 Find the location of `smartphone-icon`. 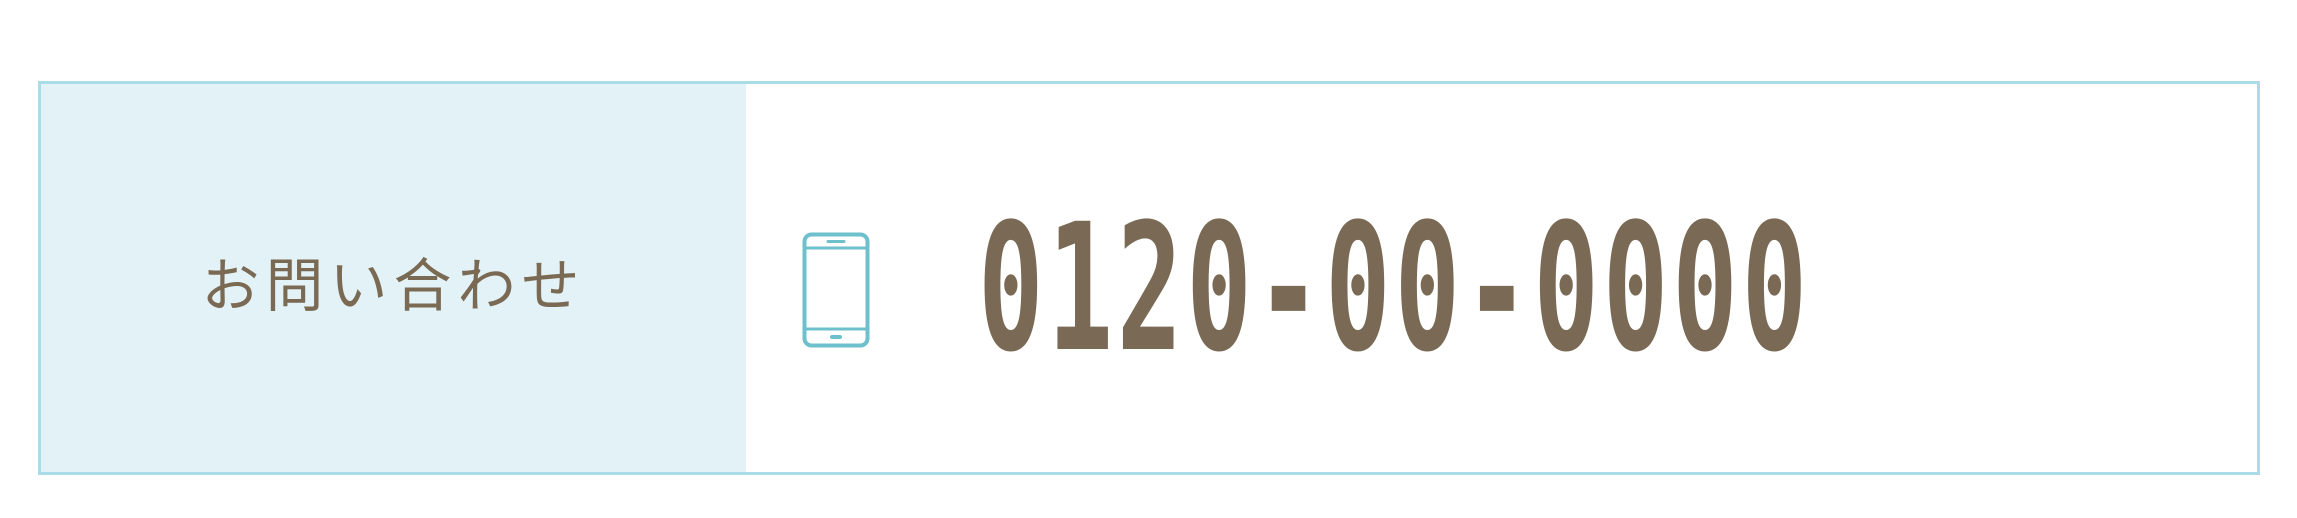

smartphone-icon is located at coordinates (836, 290).